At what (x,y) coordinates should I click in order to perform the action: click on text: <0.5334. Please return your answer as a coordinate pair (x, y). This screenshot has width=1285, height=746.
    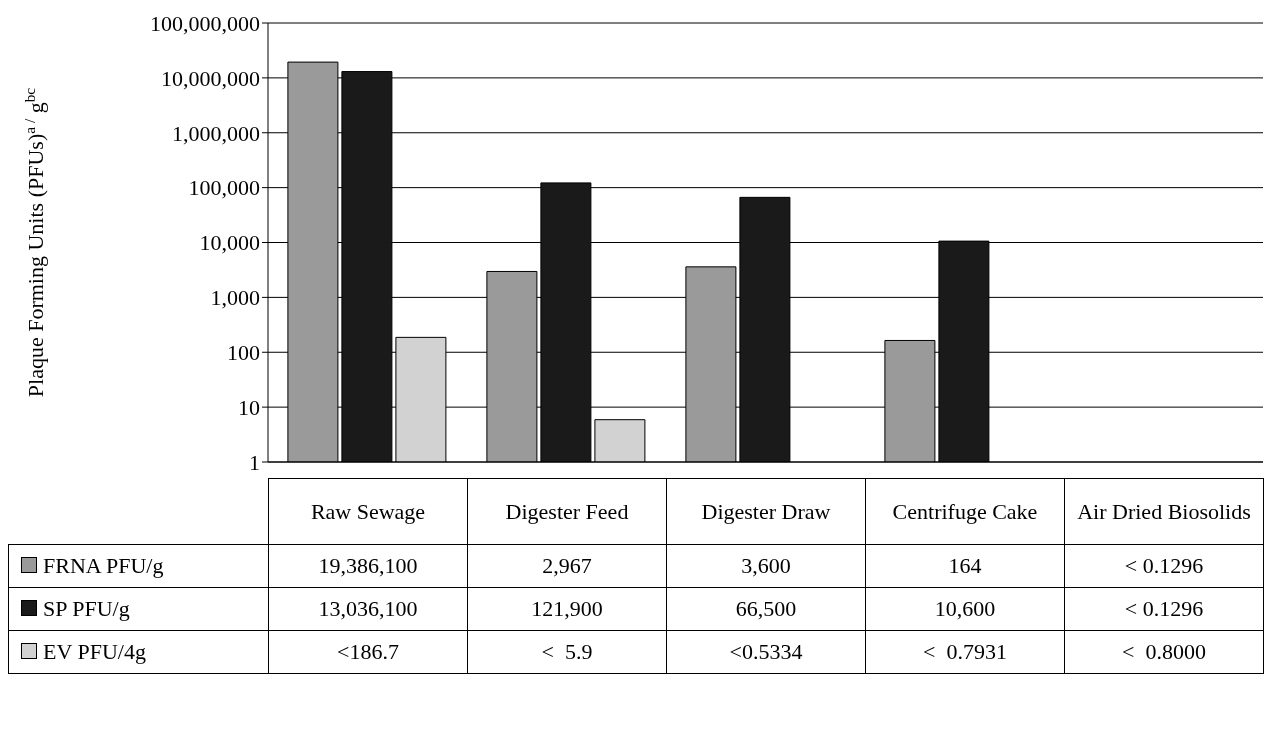
    Looking at the image, I should click on (766, 651).